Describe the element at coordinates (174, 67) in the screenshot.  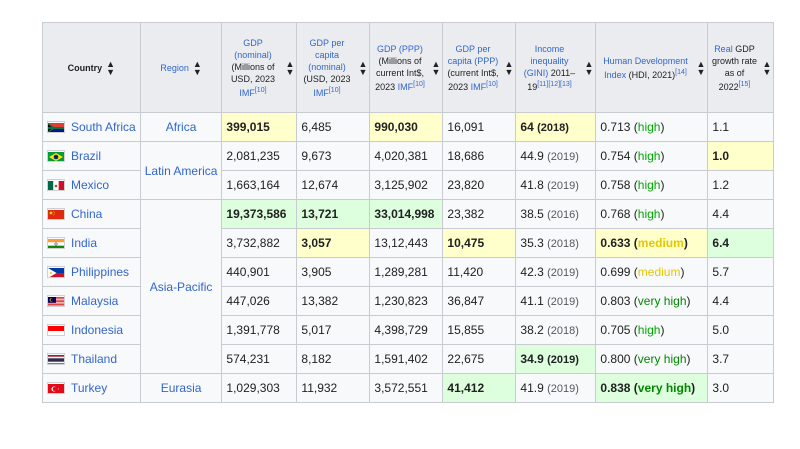
I see `col-header-label: Region` at that location.